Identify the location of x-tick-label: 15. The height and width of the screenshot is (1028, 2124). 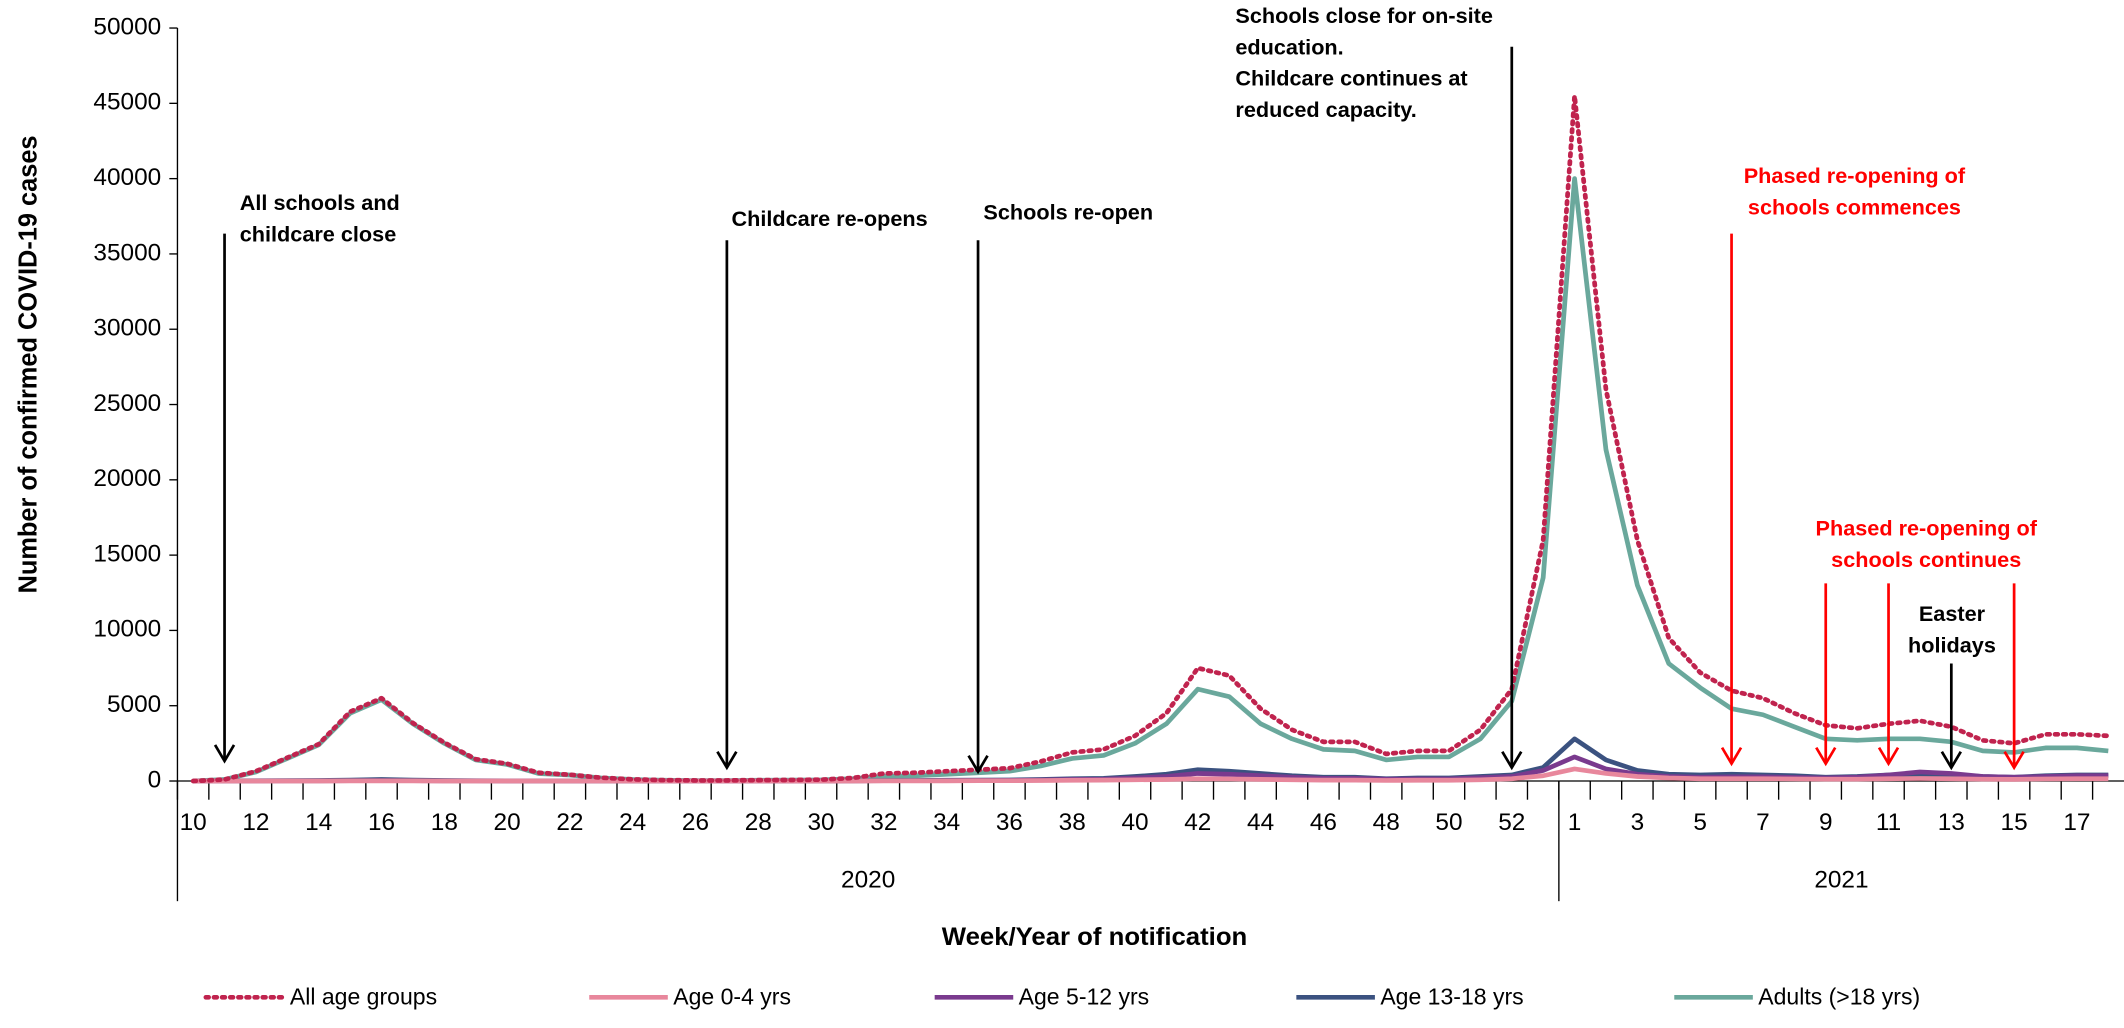
(2014, 822).